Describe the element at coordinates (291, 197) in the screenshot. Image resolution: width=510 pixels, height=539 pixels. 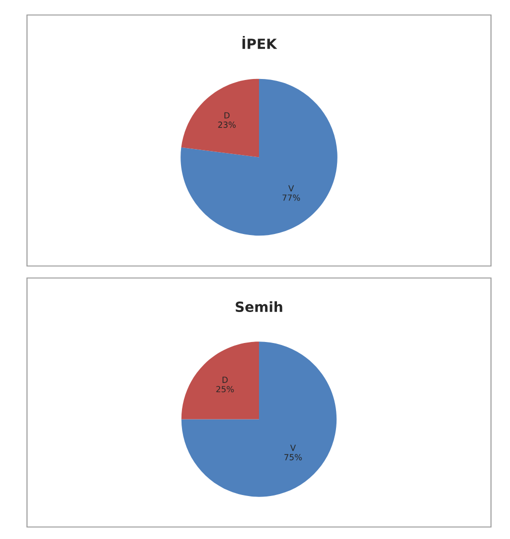
I see `data-label: 77%` at that location.